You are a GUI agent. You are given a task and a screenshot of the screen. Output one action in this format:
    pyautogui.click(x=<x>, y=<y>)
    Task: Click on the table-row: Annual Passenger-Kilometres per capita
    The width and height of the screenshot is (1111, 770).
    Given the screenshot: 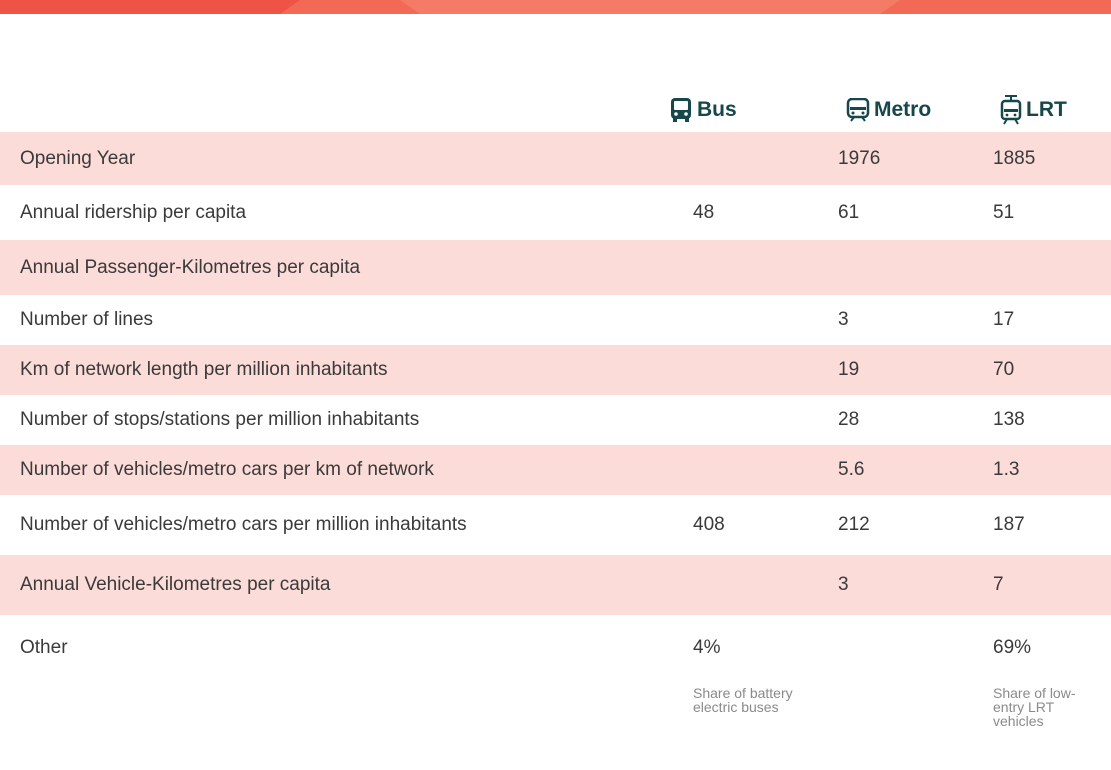 What is the action you would take?
    pyautogui.click(x=555, y=267)
    